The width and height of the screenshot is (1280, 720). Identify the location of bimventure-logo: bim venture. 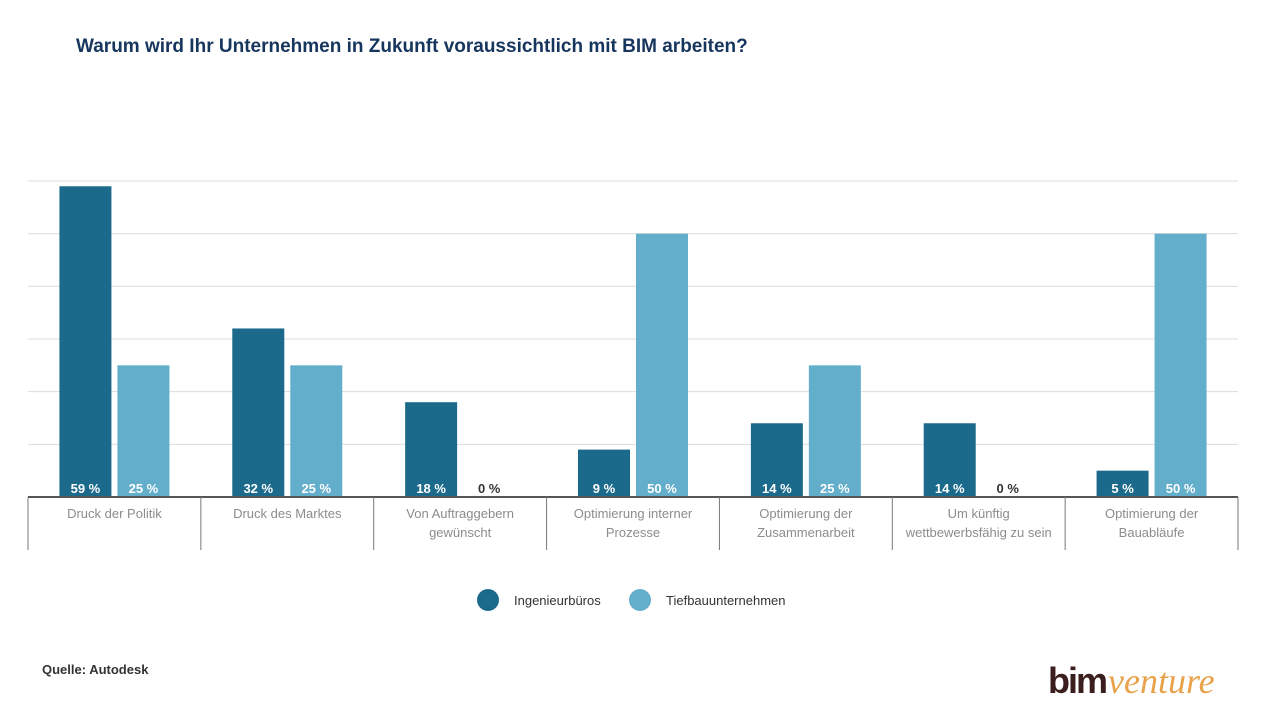
(1131, 681).